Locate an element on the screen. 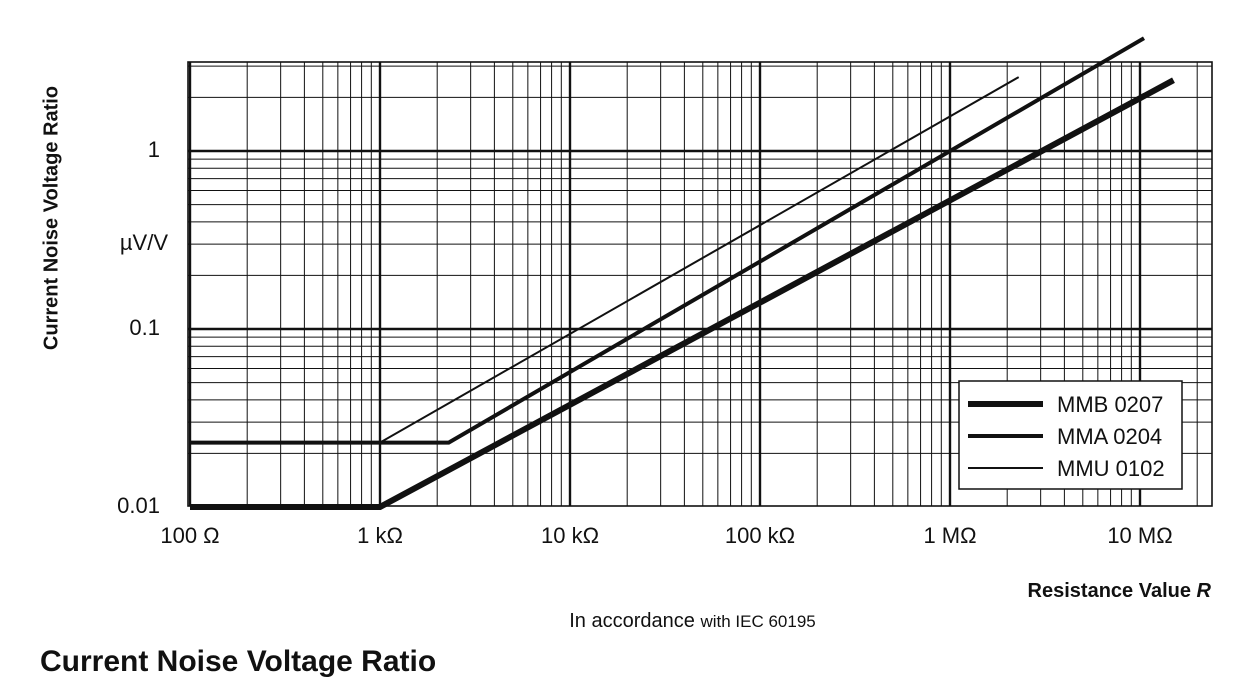 The width and height of the screenshot is (1241, 692). y-tick-label: 1 is located at coordinates (153, 149).